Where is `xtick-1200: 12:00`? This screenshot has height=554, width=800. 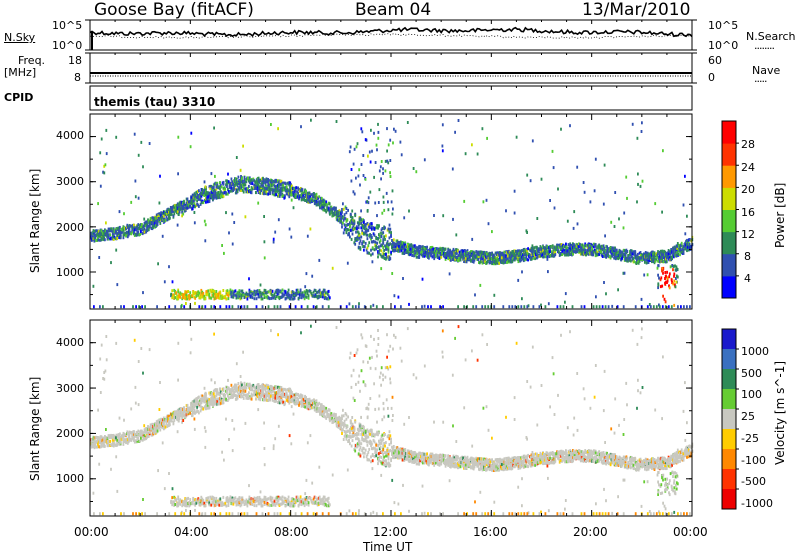 xtick-1200: 12:00 is located at coordinates (390, 532).